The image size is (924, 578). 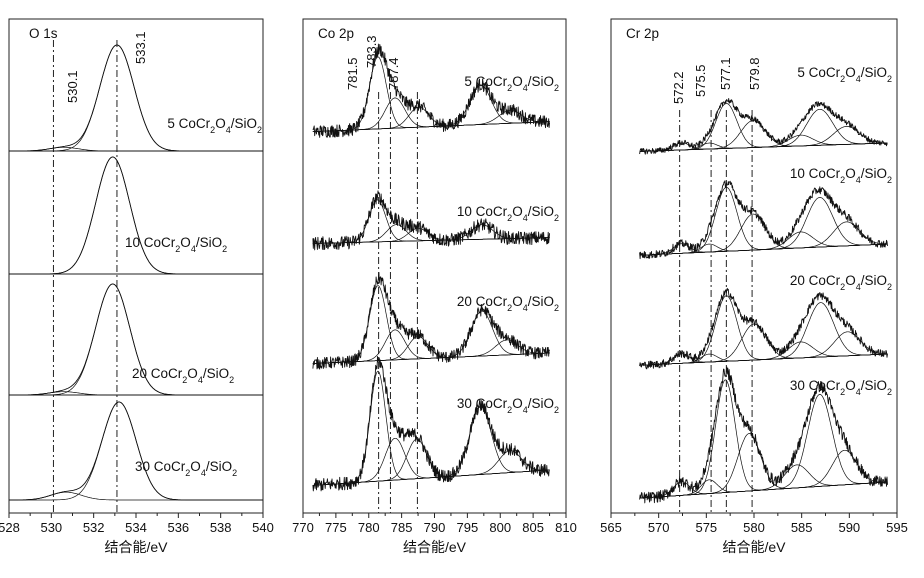 What do you see at coordinates (136, 527) in the screenshot?
I see `x-tick-label: 534` at bounding box center [136, 527].